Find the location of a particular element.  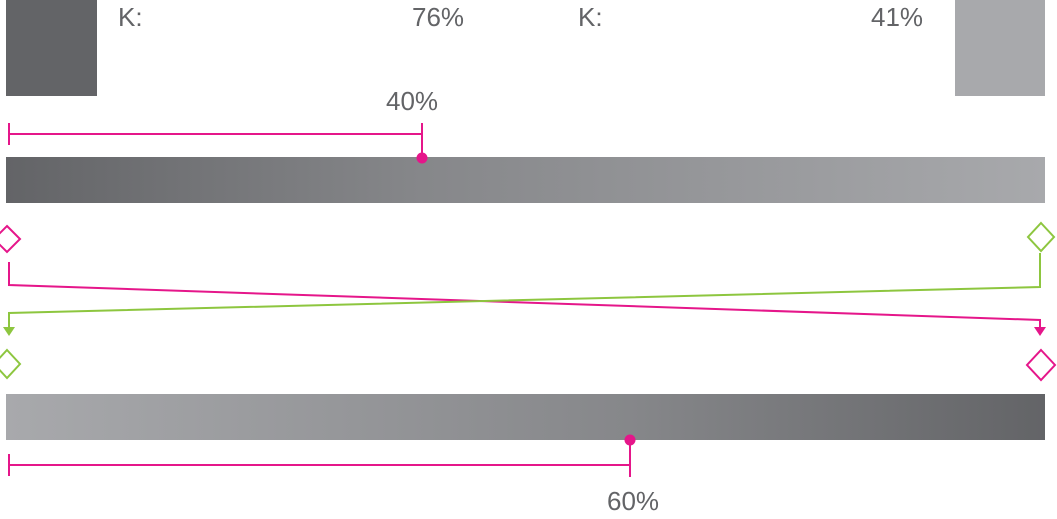

k-label-left: K: is located at coordinates (130, 17).